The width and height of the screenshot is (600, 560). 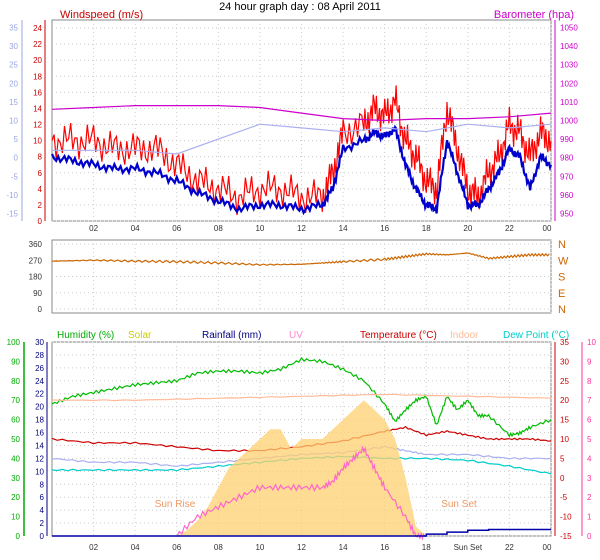 What do you see at coordinates (175, 504) in the screenshot?
I see `sun-rise-label: Sun Rise` at bounding box center [175, 504].